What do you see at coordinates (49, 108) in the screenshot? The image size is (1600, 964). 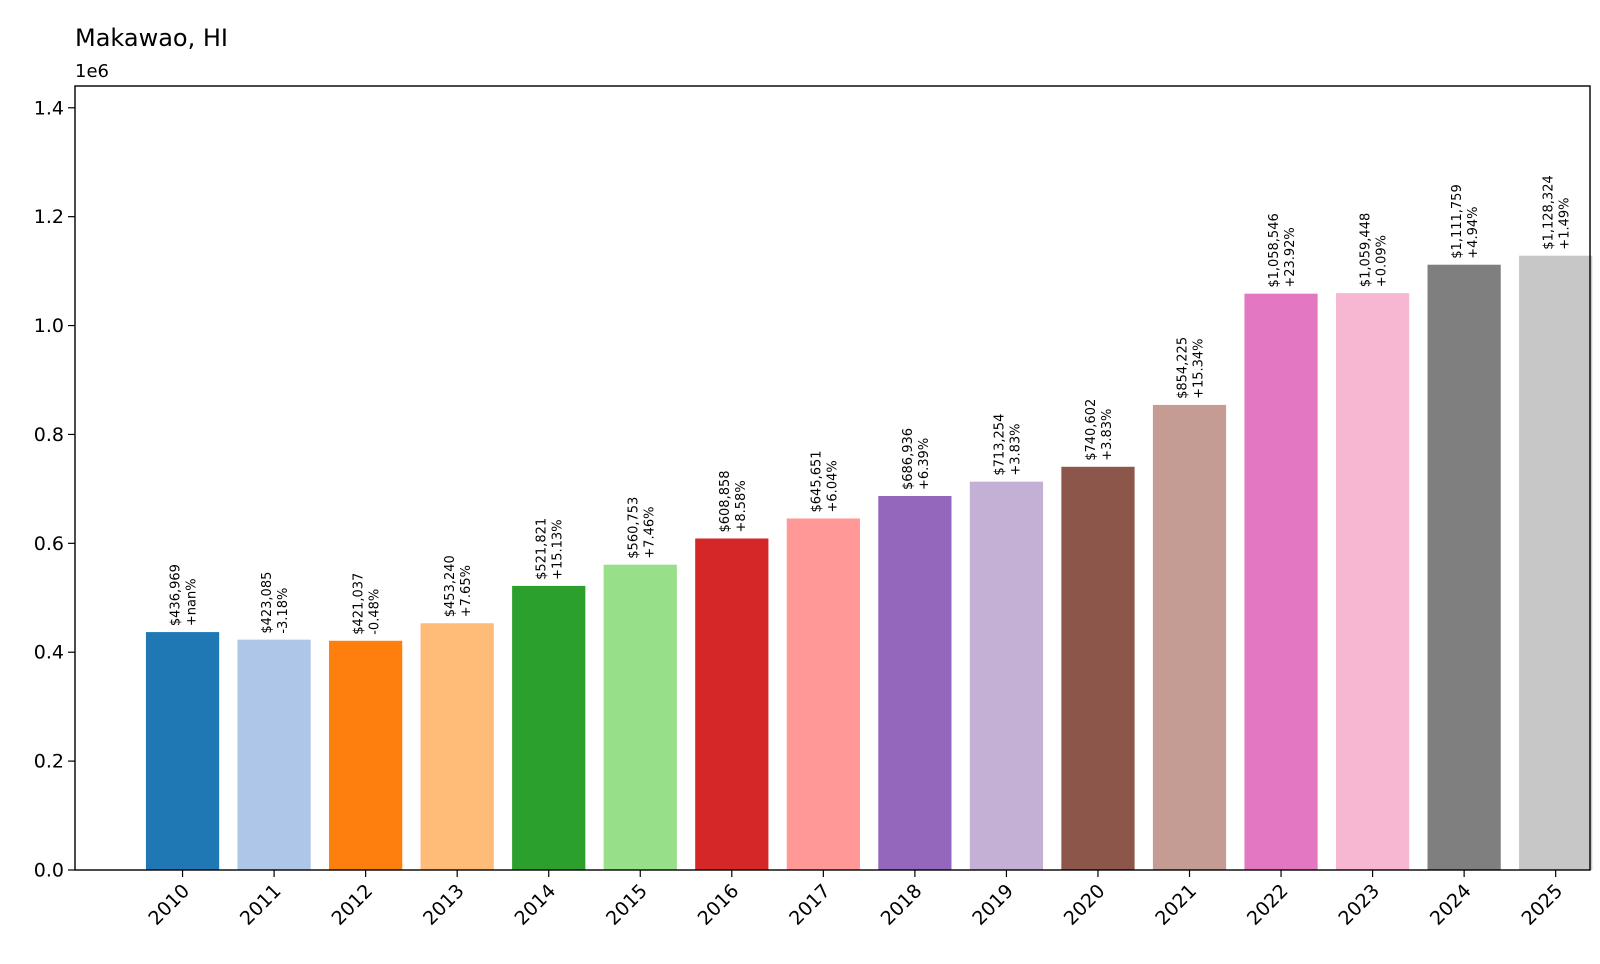 I see `y-tick-label: 1.4` at bounding box center [49, 108].